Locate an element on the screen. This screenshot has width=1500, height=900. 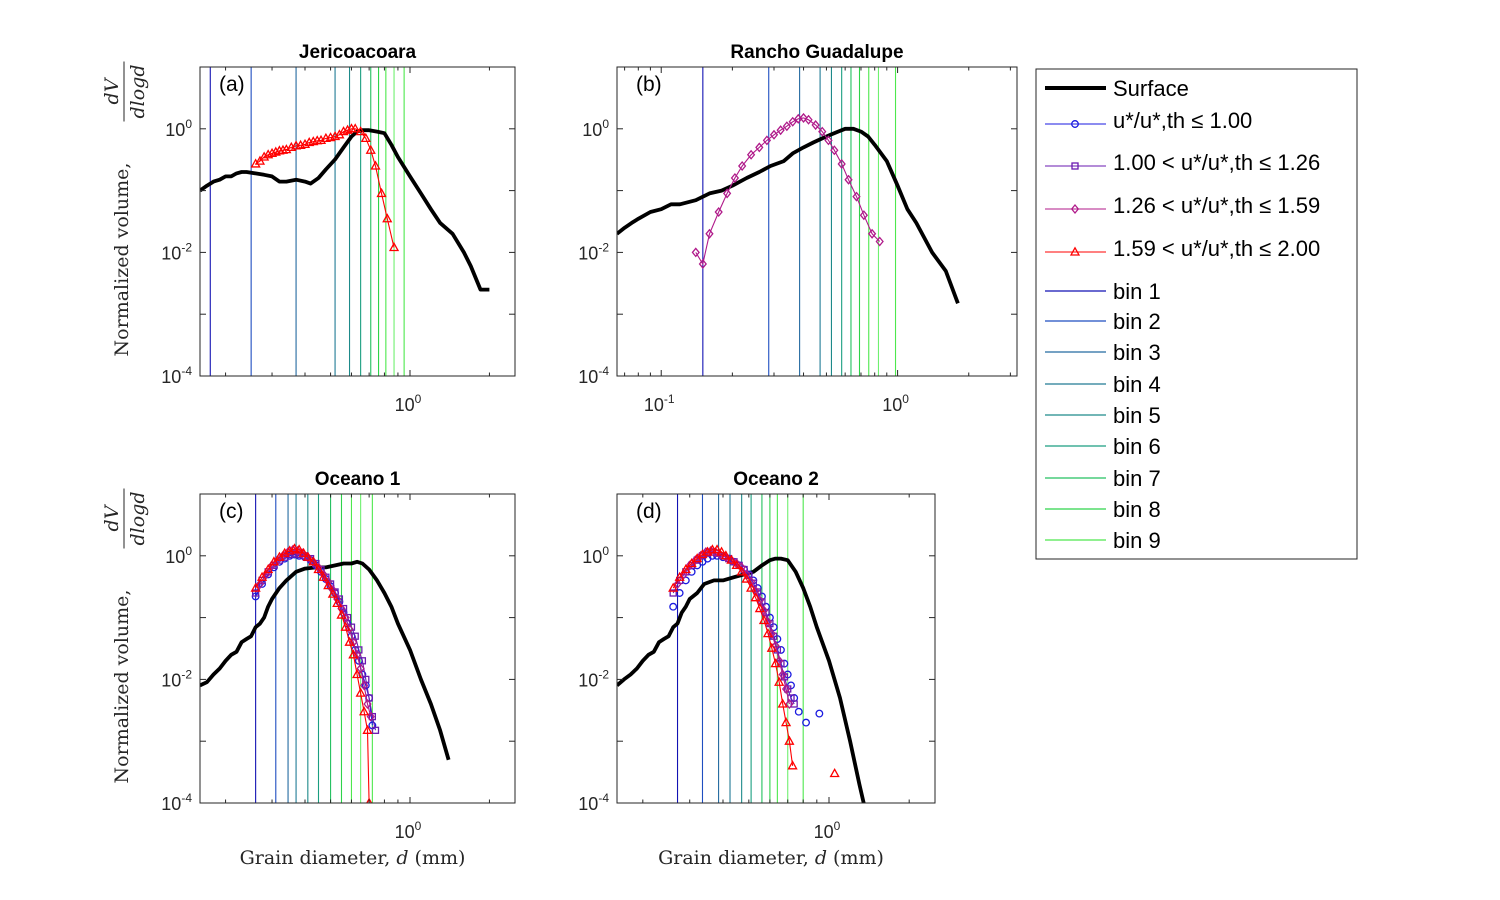
legend-label: bin 4 is located at coordinates (1137, 384).